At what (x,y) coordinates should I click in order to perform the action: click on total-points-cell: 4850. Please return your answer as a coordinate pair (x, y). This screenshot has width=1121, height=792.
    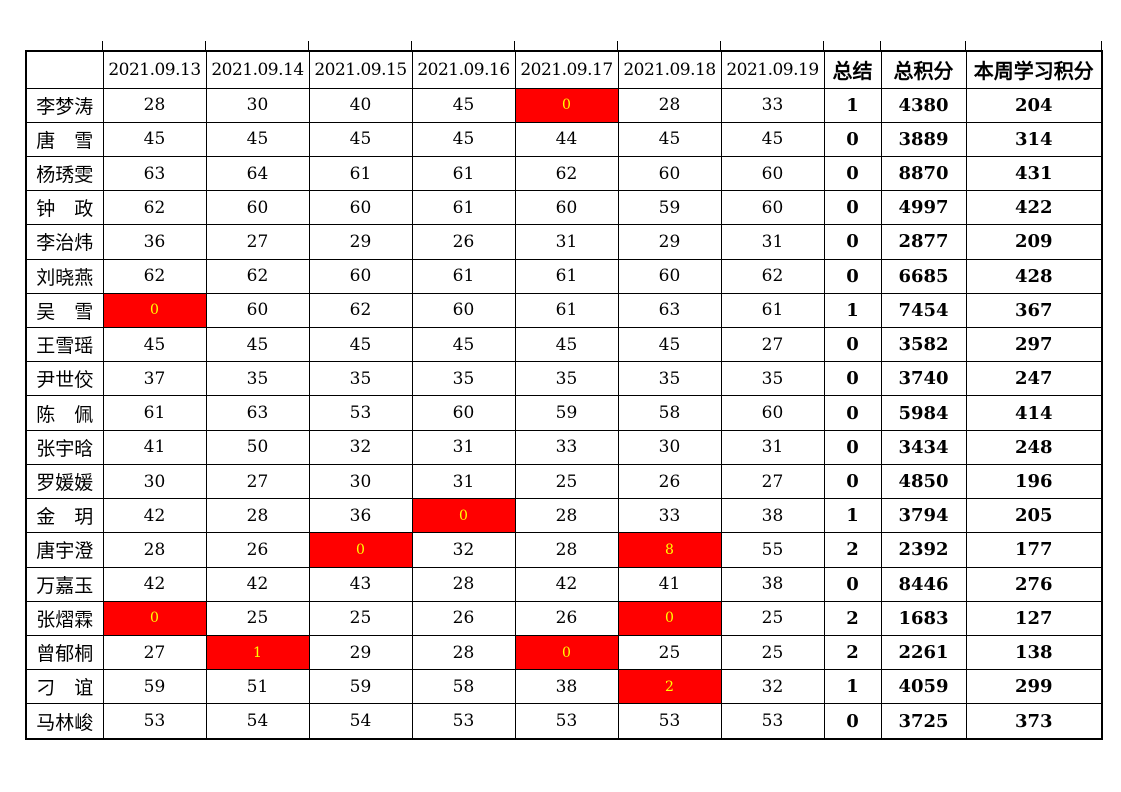
    Looking at the image, I should click on (923, 481).